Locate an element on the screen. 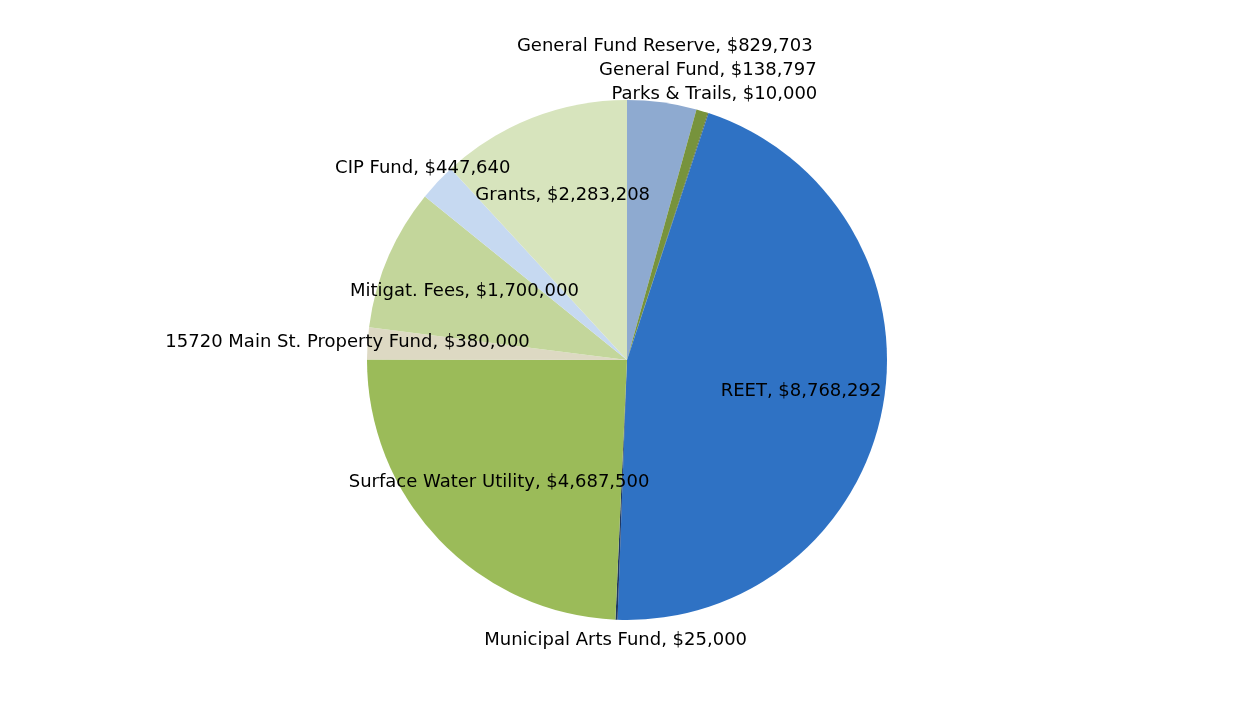  slice-label: Grants, $2,283,208 is located at coordinates (563, 194).